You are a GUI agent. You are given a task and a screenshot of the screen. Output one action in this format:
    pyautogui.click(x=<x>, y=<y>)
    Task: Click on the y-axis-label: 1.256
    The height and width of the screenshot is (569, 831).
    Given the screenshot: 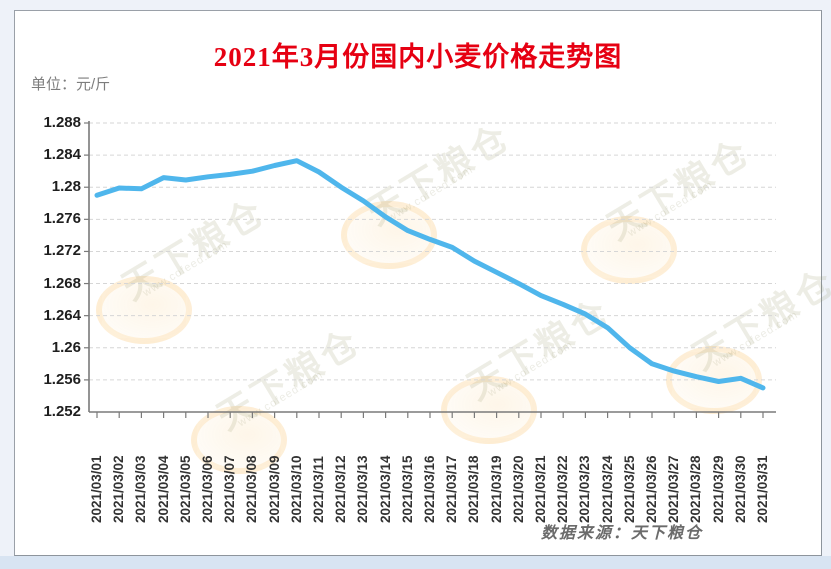 What is the action you would take?
    pyautogui.click(x=62, y=379)
    